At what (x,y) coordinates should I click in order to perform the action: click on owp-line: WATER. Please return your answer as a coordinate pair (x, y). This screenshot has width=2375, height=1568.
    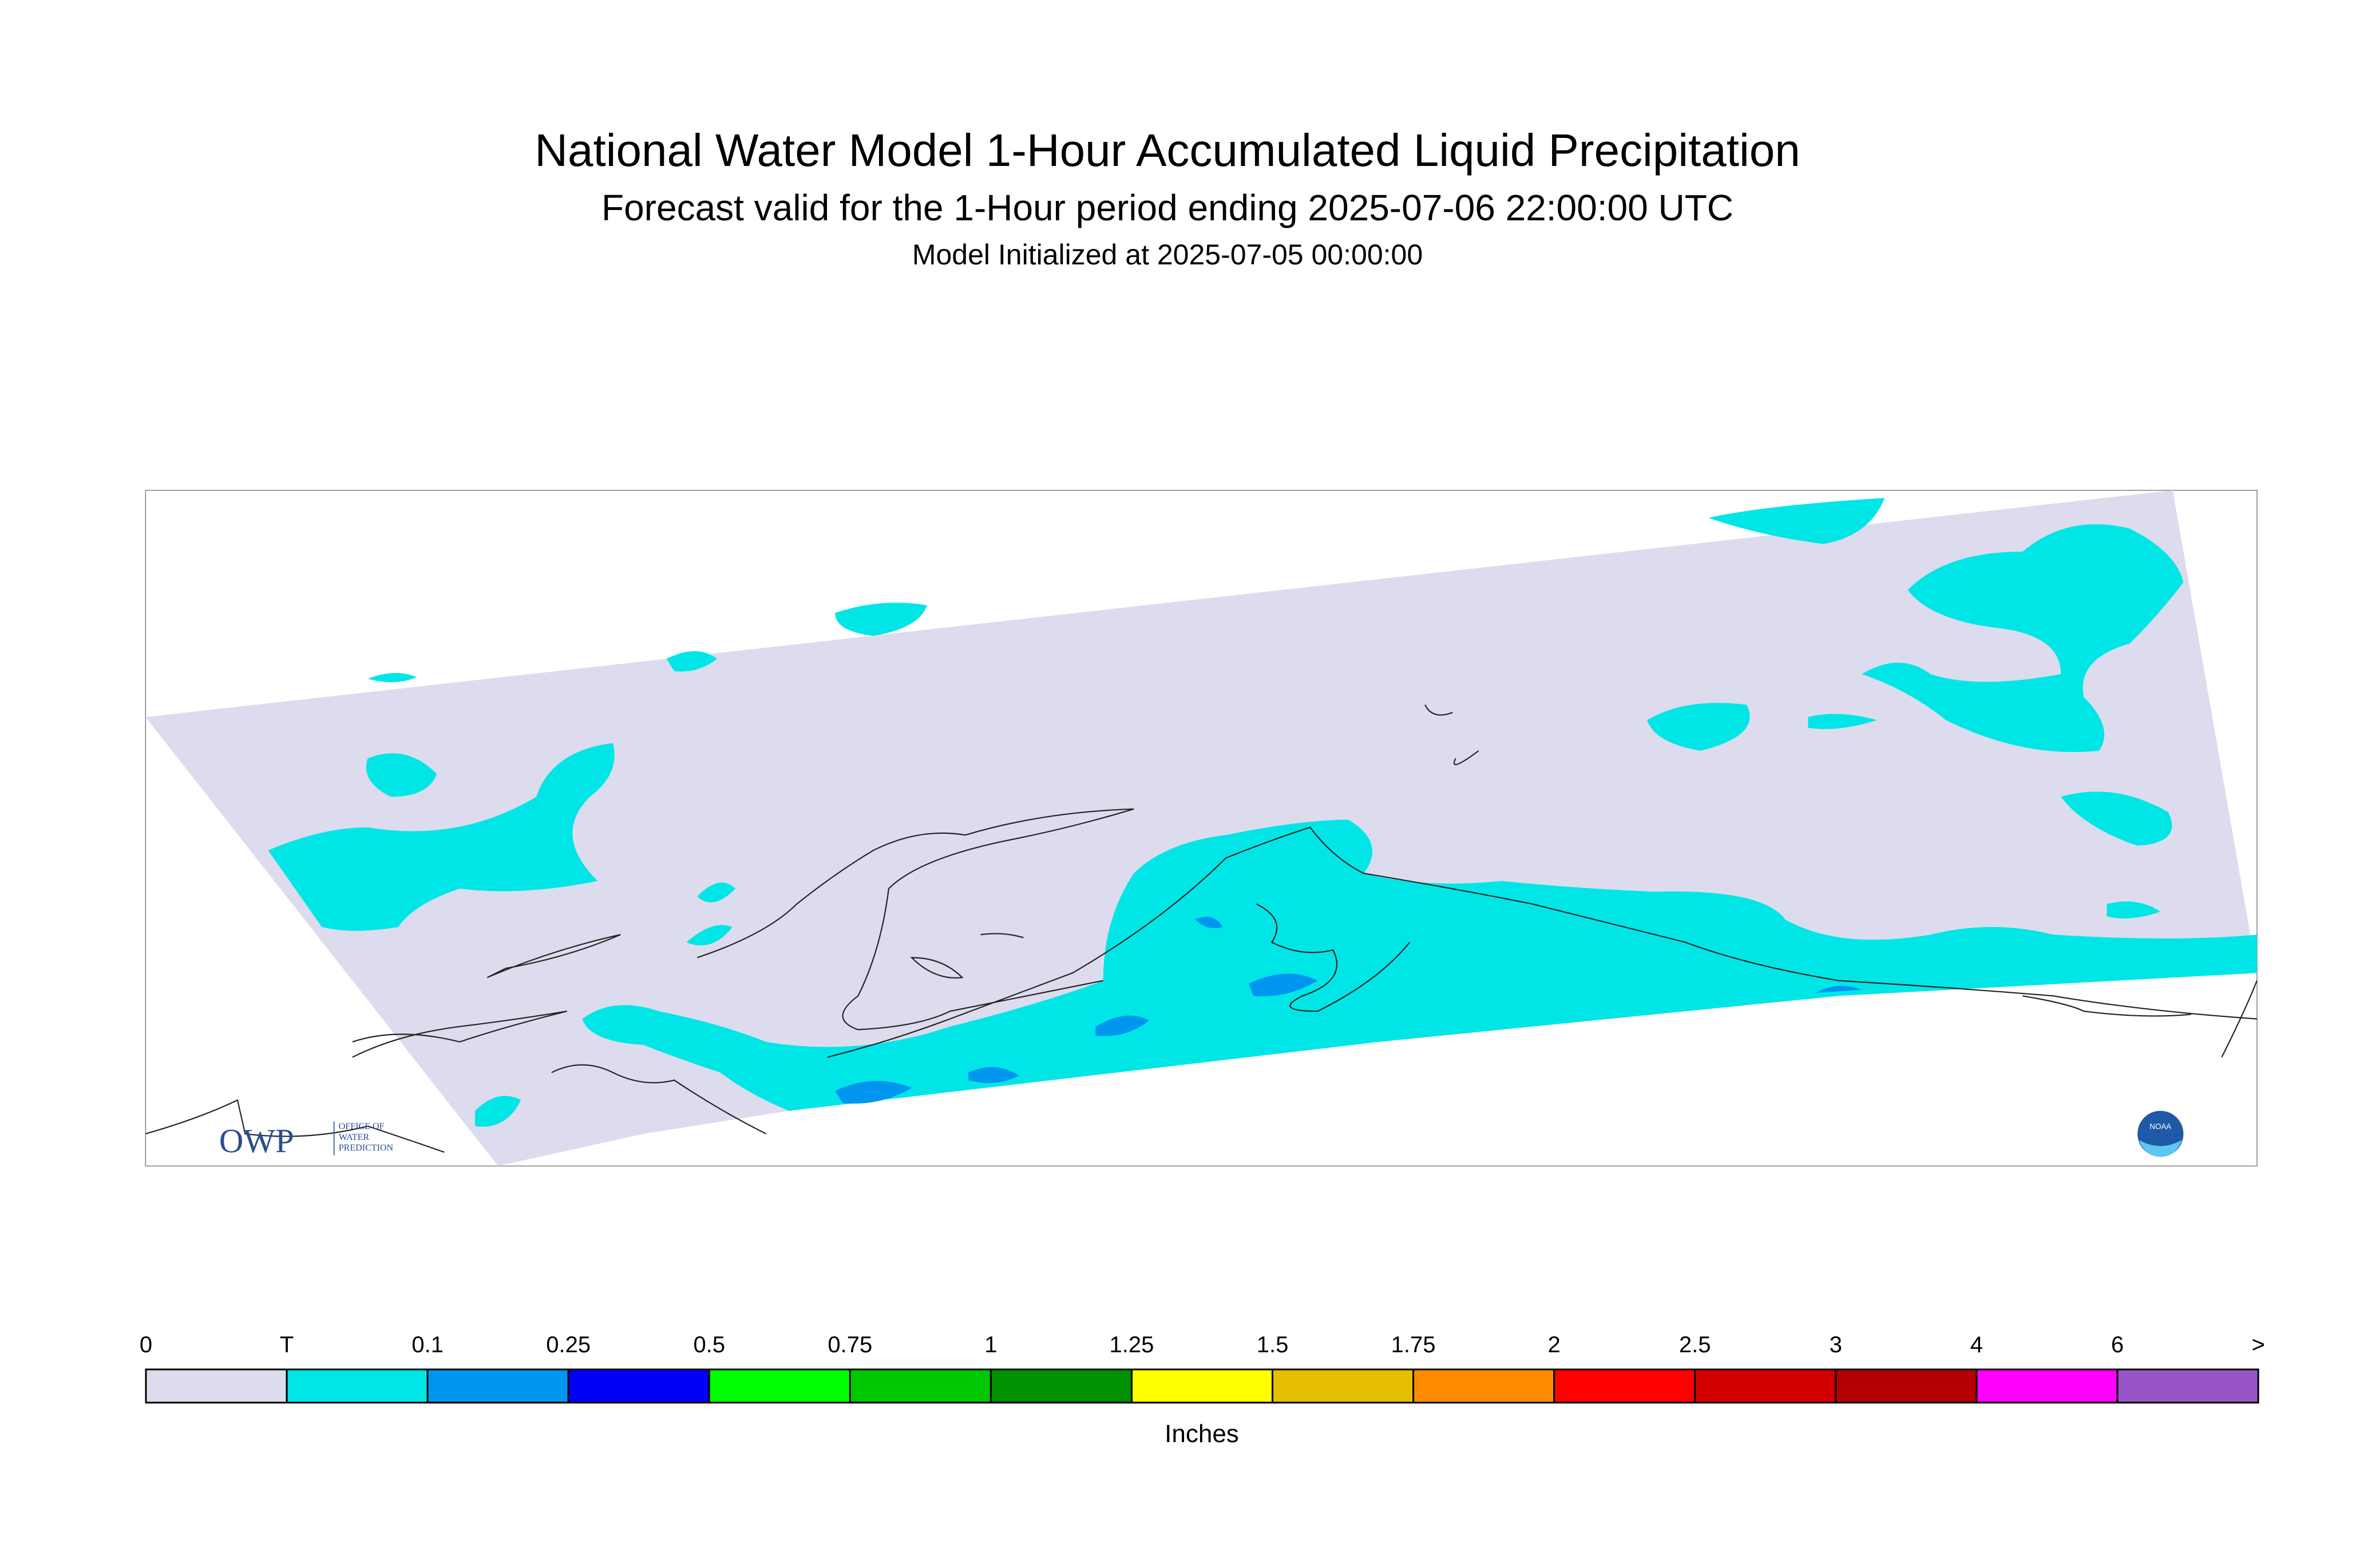
    Looking at the image, I should click on (355, 1137).